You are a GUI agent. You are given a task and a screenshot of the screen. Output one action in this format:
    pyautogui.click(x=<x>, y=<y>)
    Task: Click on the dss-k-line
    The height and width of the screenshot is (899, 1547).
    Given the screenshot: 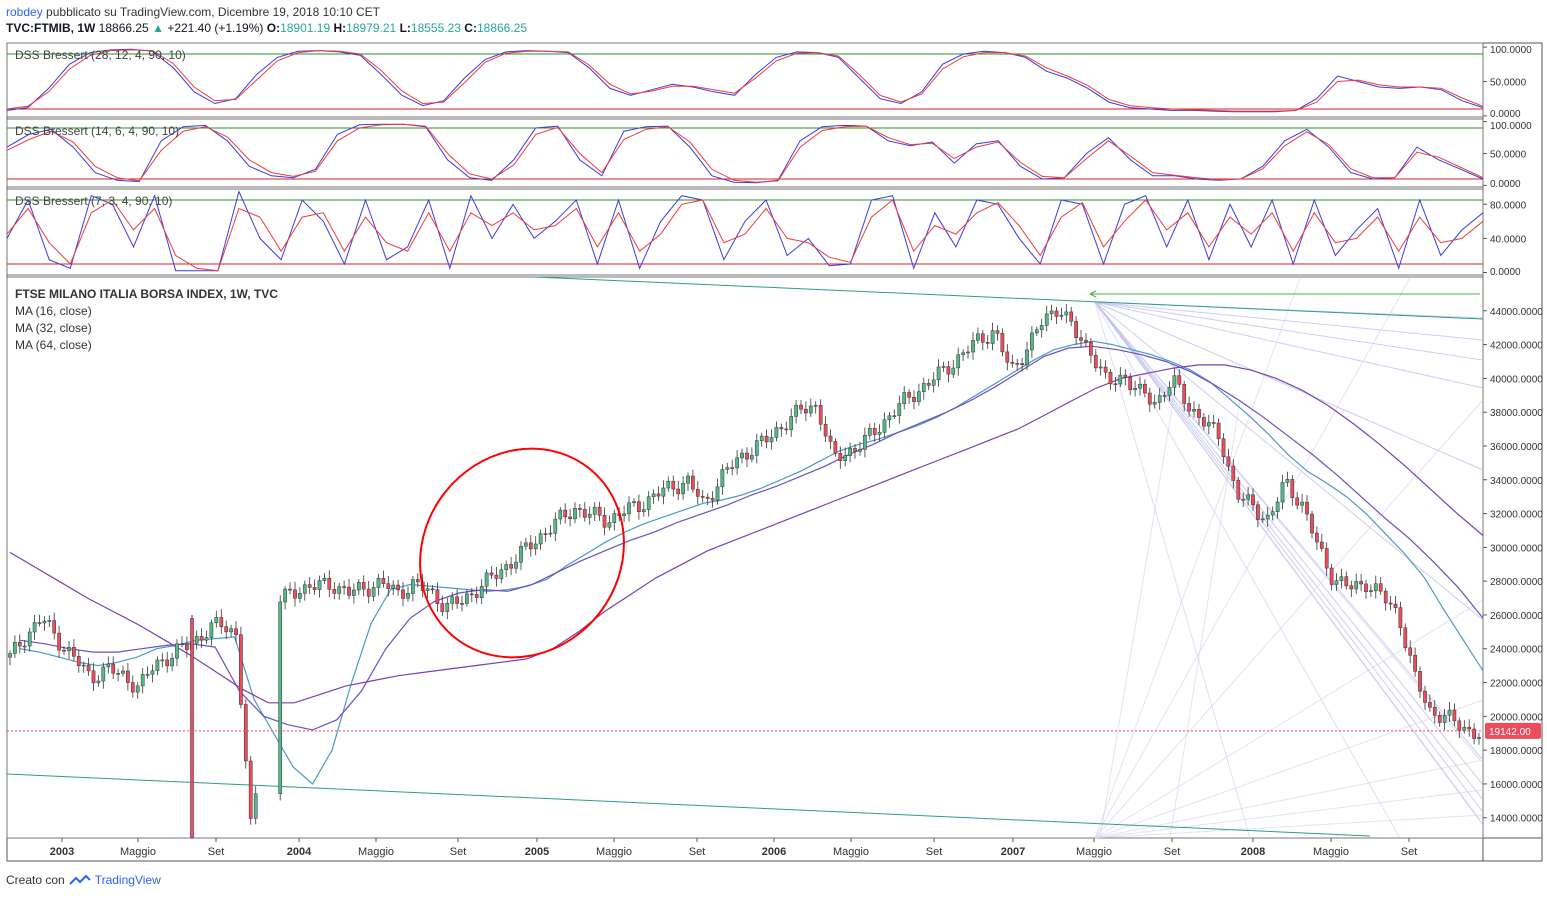 What is the action you would take?
    pyautogui.click(x=745, y=80)
    